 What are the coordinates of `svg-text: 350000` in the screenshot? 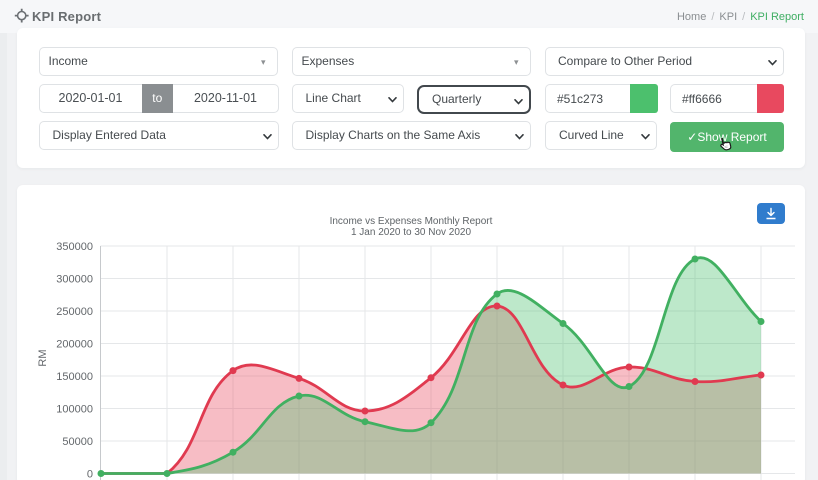 It's located at (74, 247).